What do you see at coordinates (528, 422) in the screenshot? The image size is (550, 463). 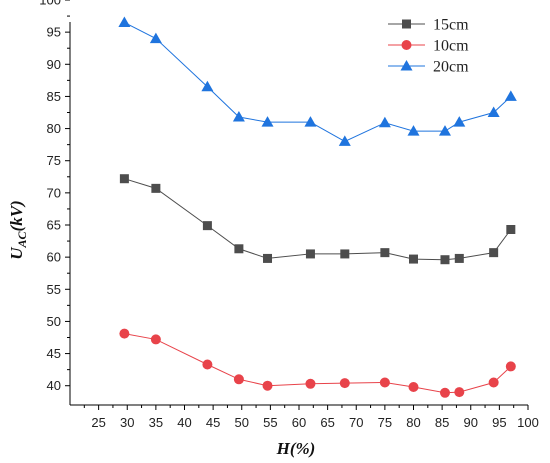 I see `x-tick-label: 100` at bounding box center [528, 422].